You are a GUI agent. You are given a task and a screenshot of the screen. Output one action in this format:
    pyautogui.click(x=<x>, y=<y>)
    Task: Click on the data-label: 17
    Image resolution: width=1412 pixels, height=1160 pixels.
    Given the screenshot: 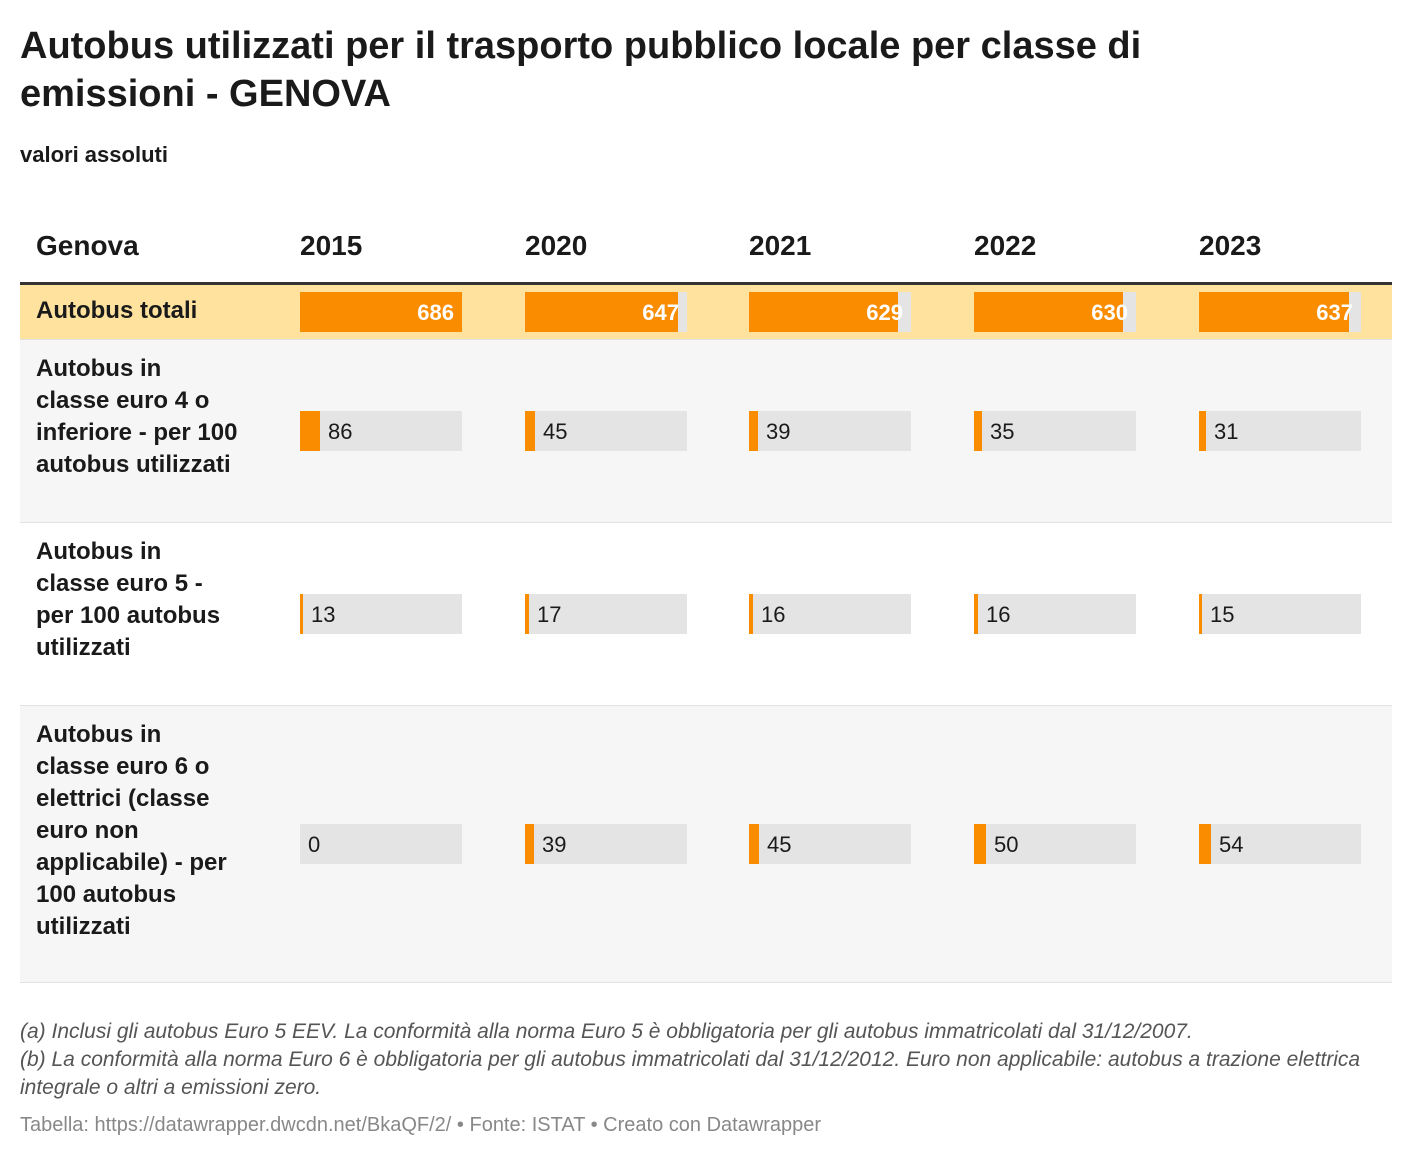 What is the action you would take?
    pyautogui.click(x=549, y=614)
    